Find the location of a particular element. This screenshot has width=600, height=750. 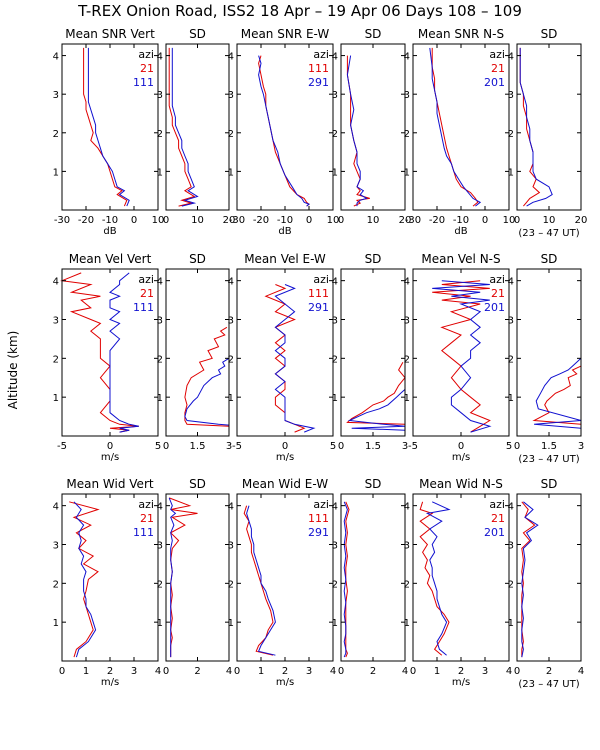

panel-title: Mean SNR Vert is located at coordinates (110, 34).